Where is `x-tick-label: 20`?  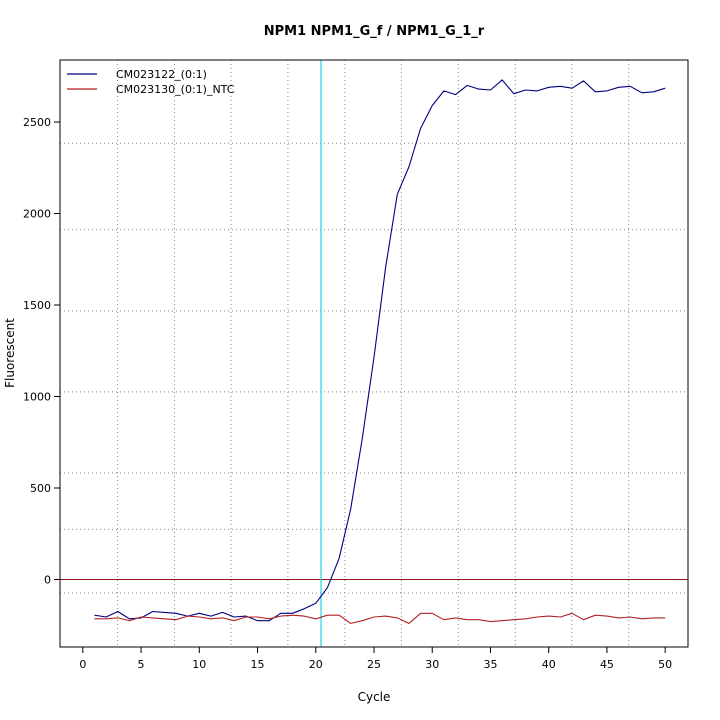 x-tick-label: 20 is located at coordinates (316, 664).